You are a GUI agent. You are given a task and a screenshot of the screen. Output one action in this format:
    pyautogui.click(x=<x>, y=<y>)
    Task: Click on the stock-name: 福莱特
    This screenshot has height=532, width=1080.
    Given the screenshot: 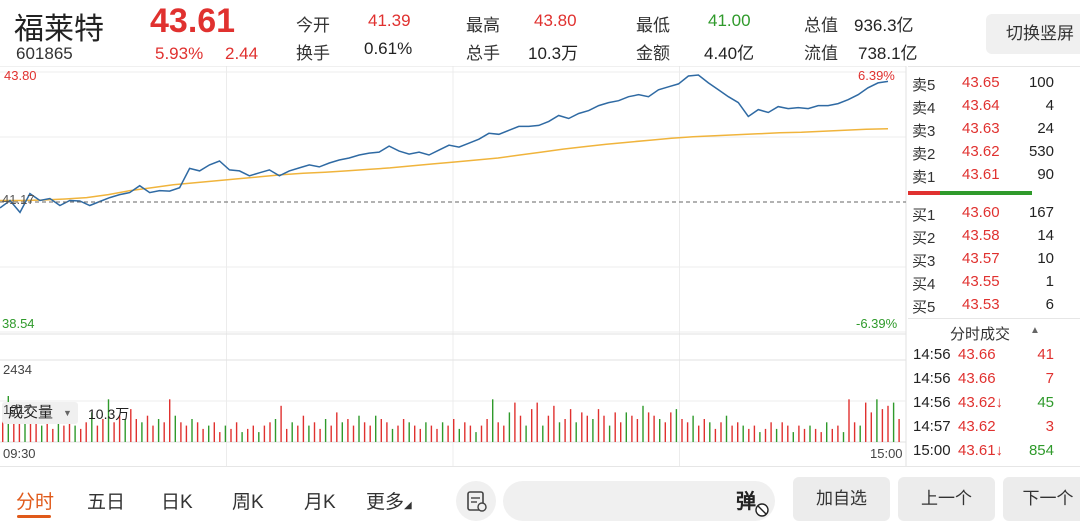 What is the action you would take?
    pyautogui.click(x=59, y=29)
    